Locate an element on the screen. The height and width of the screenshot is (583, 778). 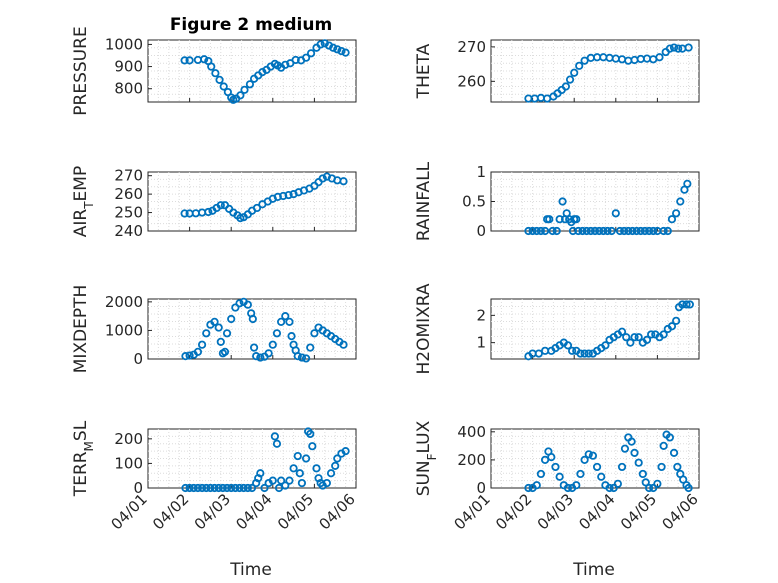
x-axis-label-right: Time is located at coordinates (593, 570).